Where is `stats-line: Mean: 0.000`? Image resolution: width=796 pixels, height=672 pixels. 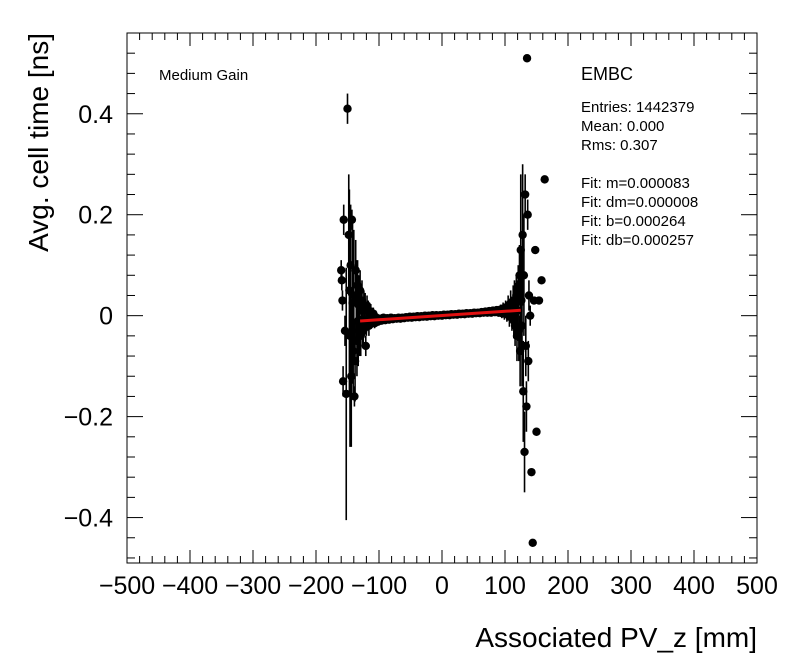
stats-line: Mean: 0.000 is located at coordinates (622, 126).